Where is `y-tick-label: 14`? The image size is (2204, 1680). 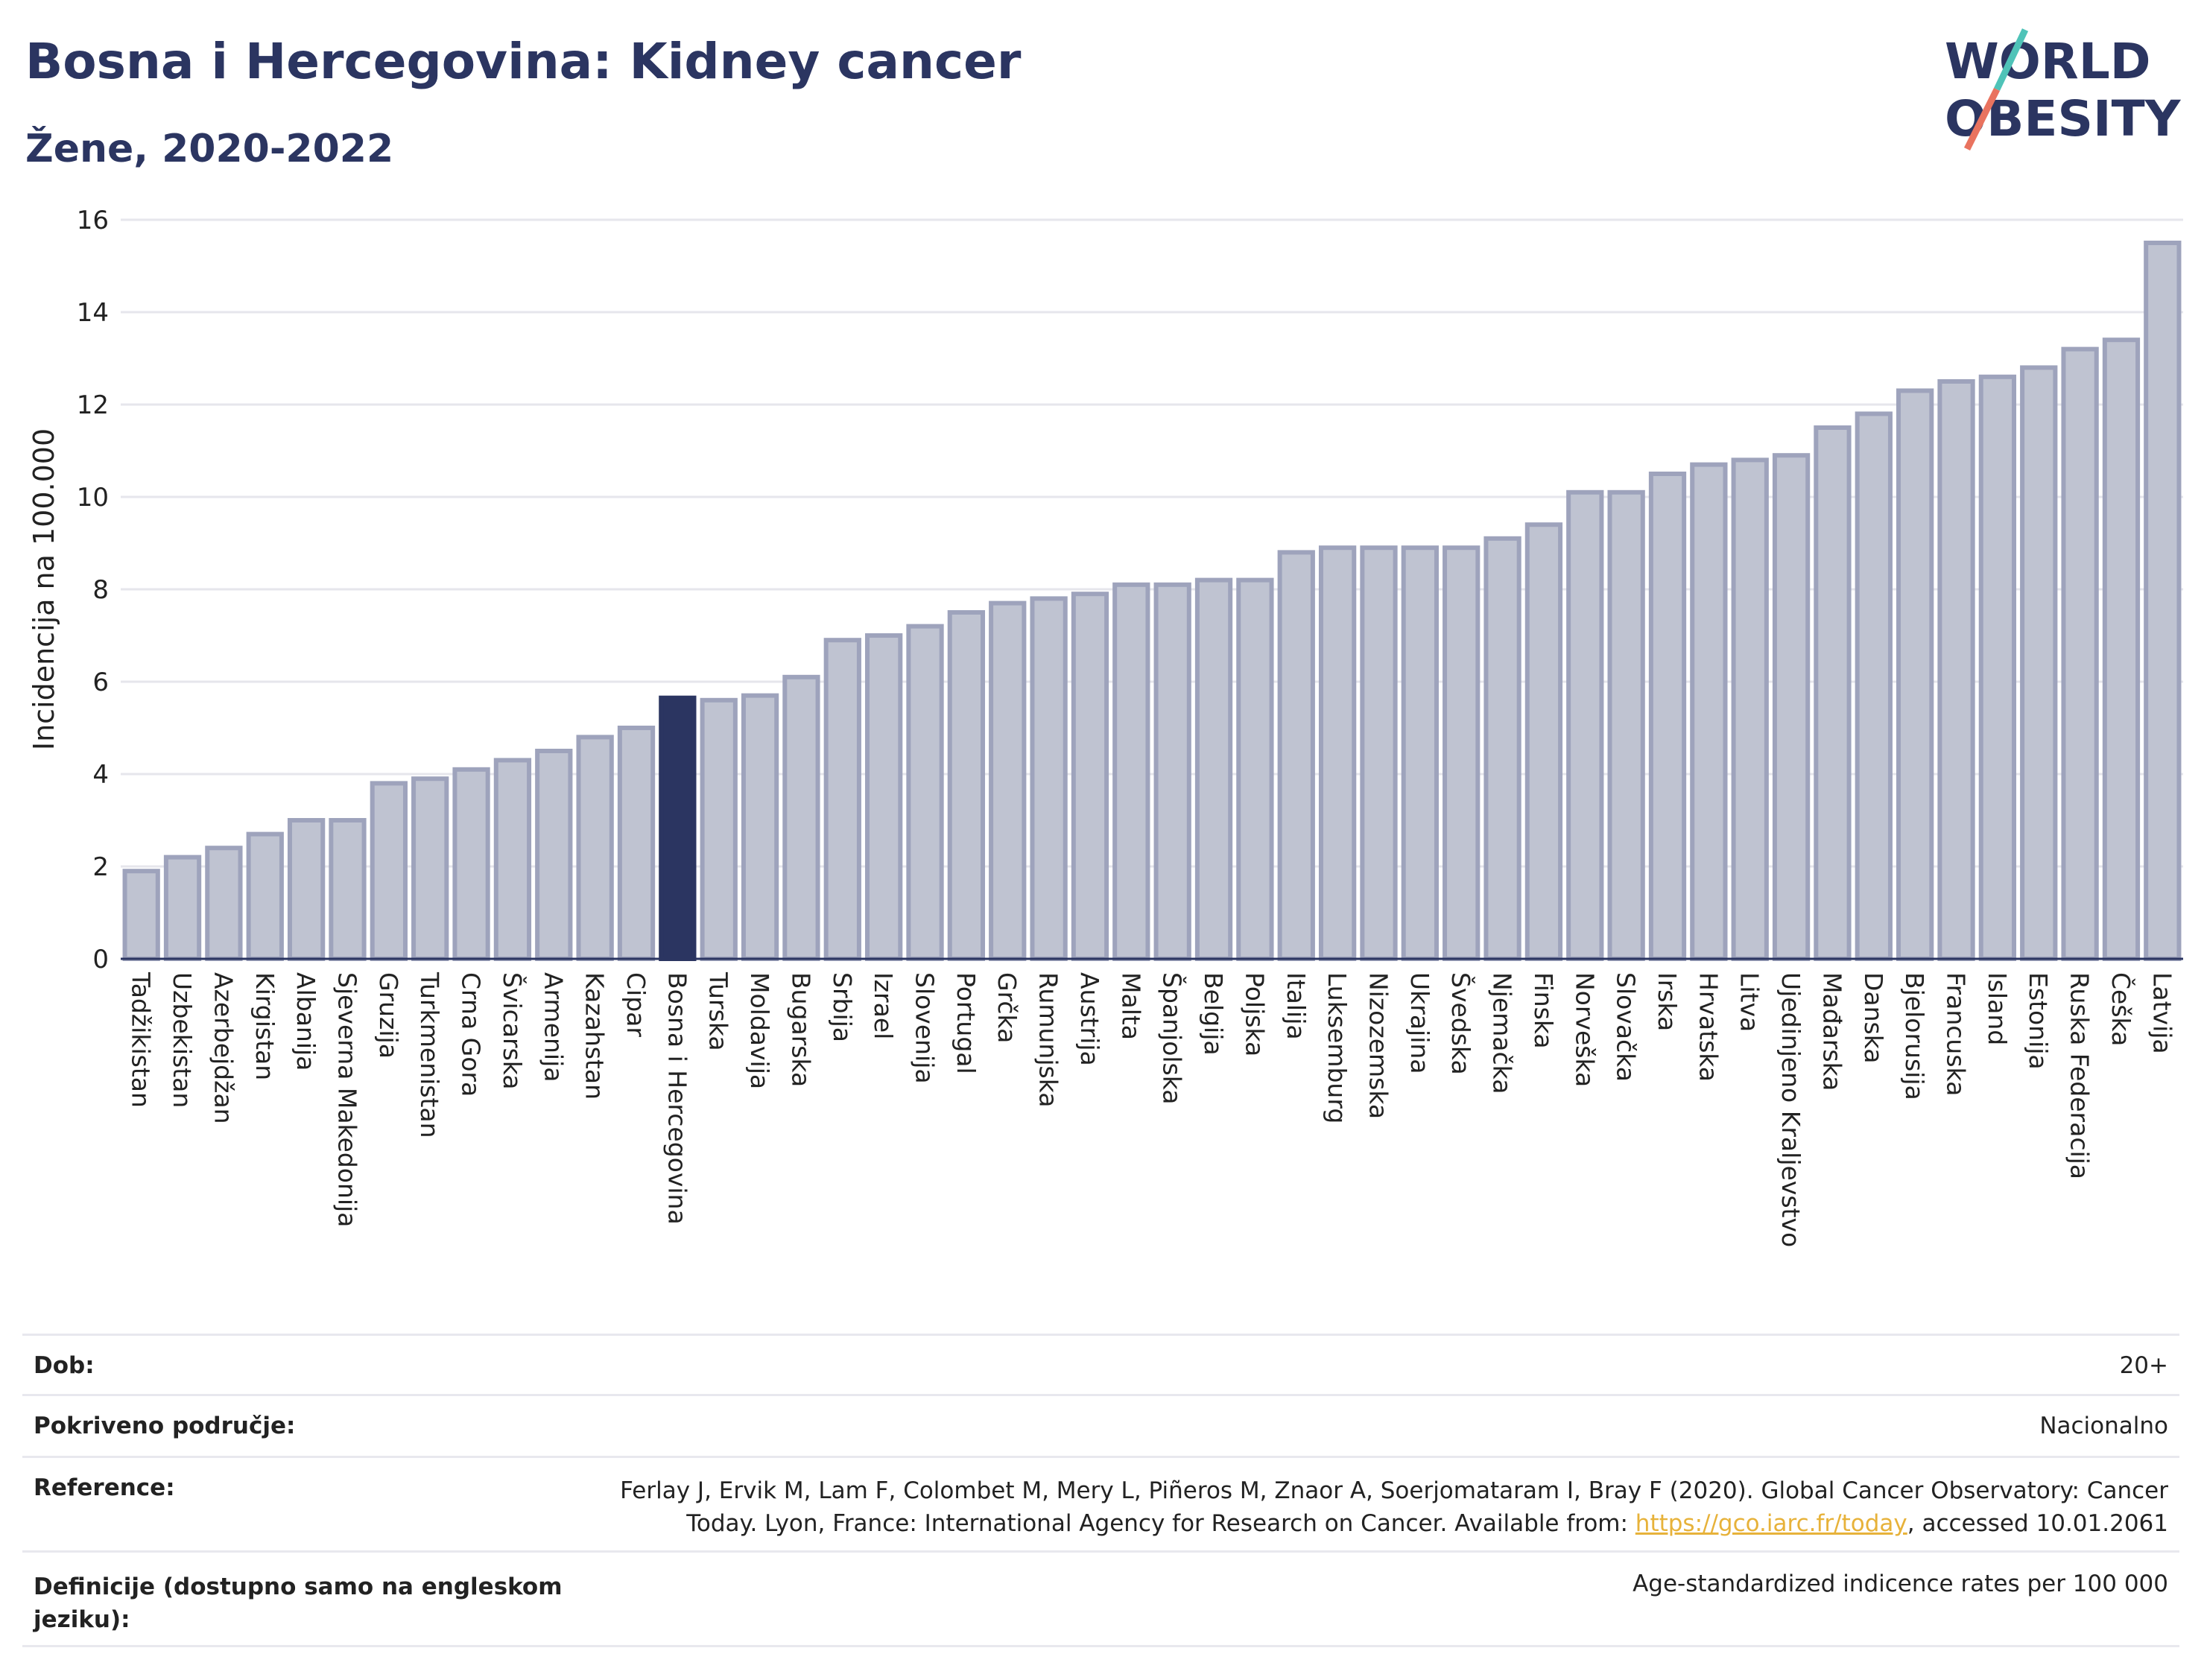
y-tick-label: 14 is located at coordinates (93, 313).